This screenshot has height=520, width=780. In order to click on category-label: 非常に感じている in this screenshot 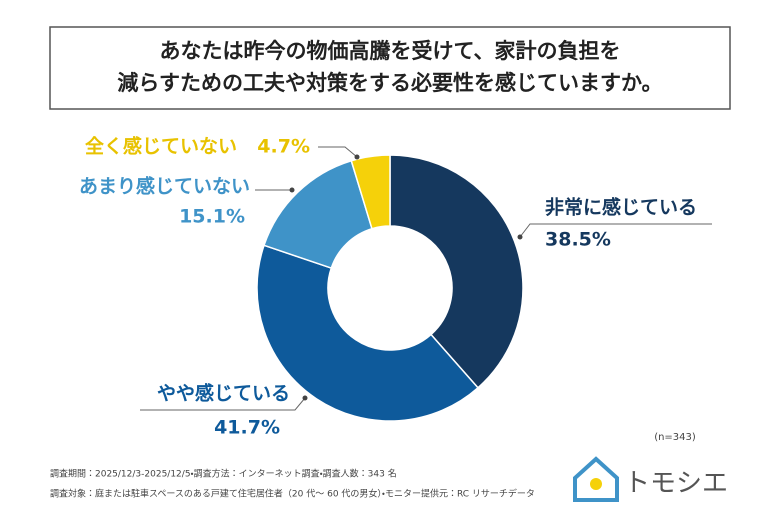, I will do `click(621, 207)`.